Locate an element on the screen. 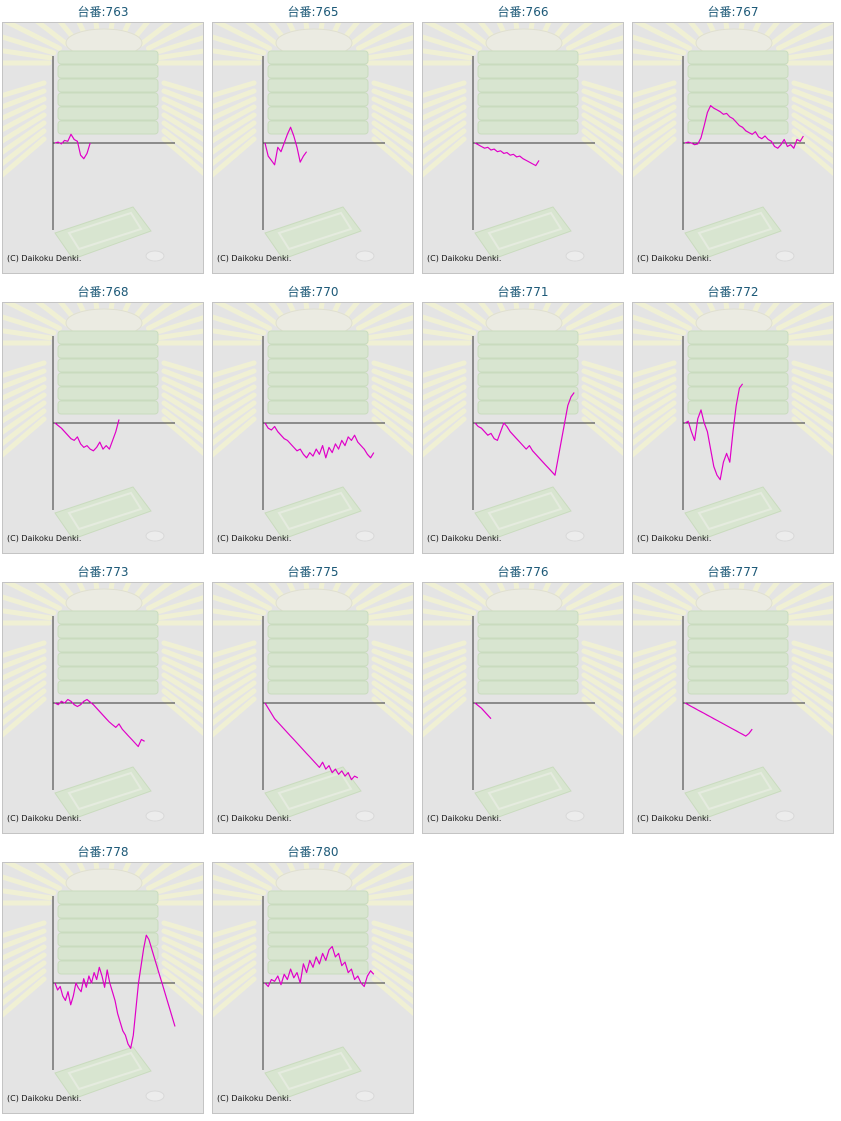  chart-title: 台番:776 is located at coordinates (523, 572).